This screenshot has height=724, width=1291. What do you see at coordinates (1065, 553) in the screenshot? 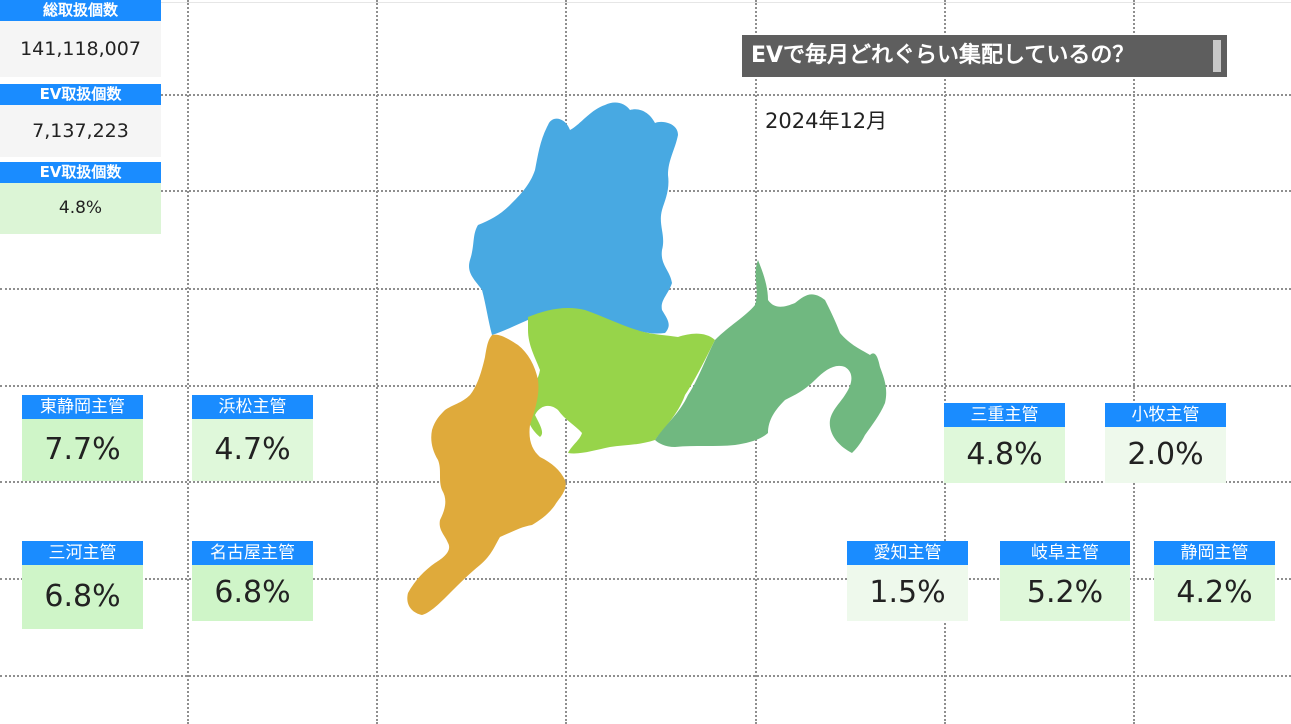
I see `region-label-gifu: 岐阜主管` at bounding box center [1065, 553].